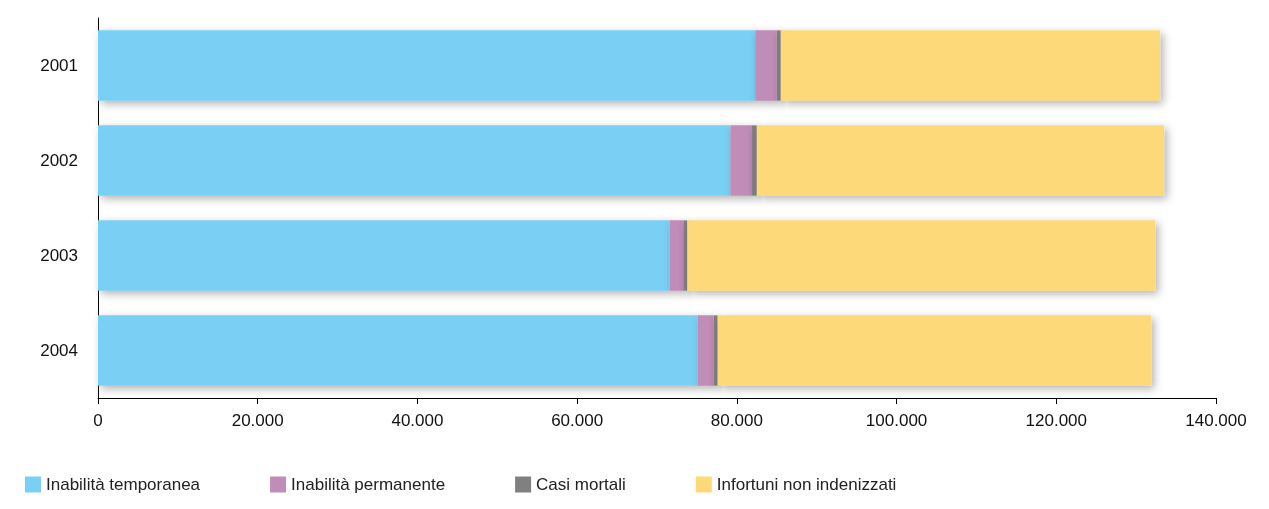 This screenshot has height=509, width=1269. Describe the element at coordinates (59, 160) in the screenshot. I see `y-tick-label: 2002` at that location.